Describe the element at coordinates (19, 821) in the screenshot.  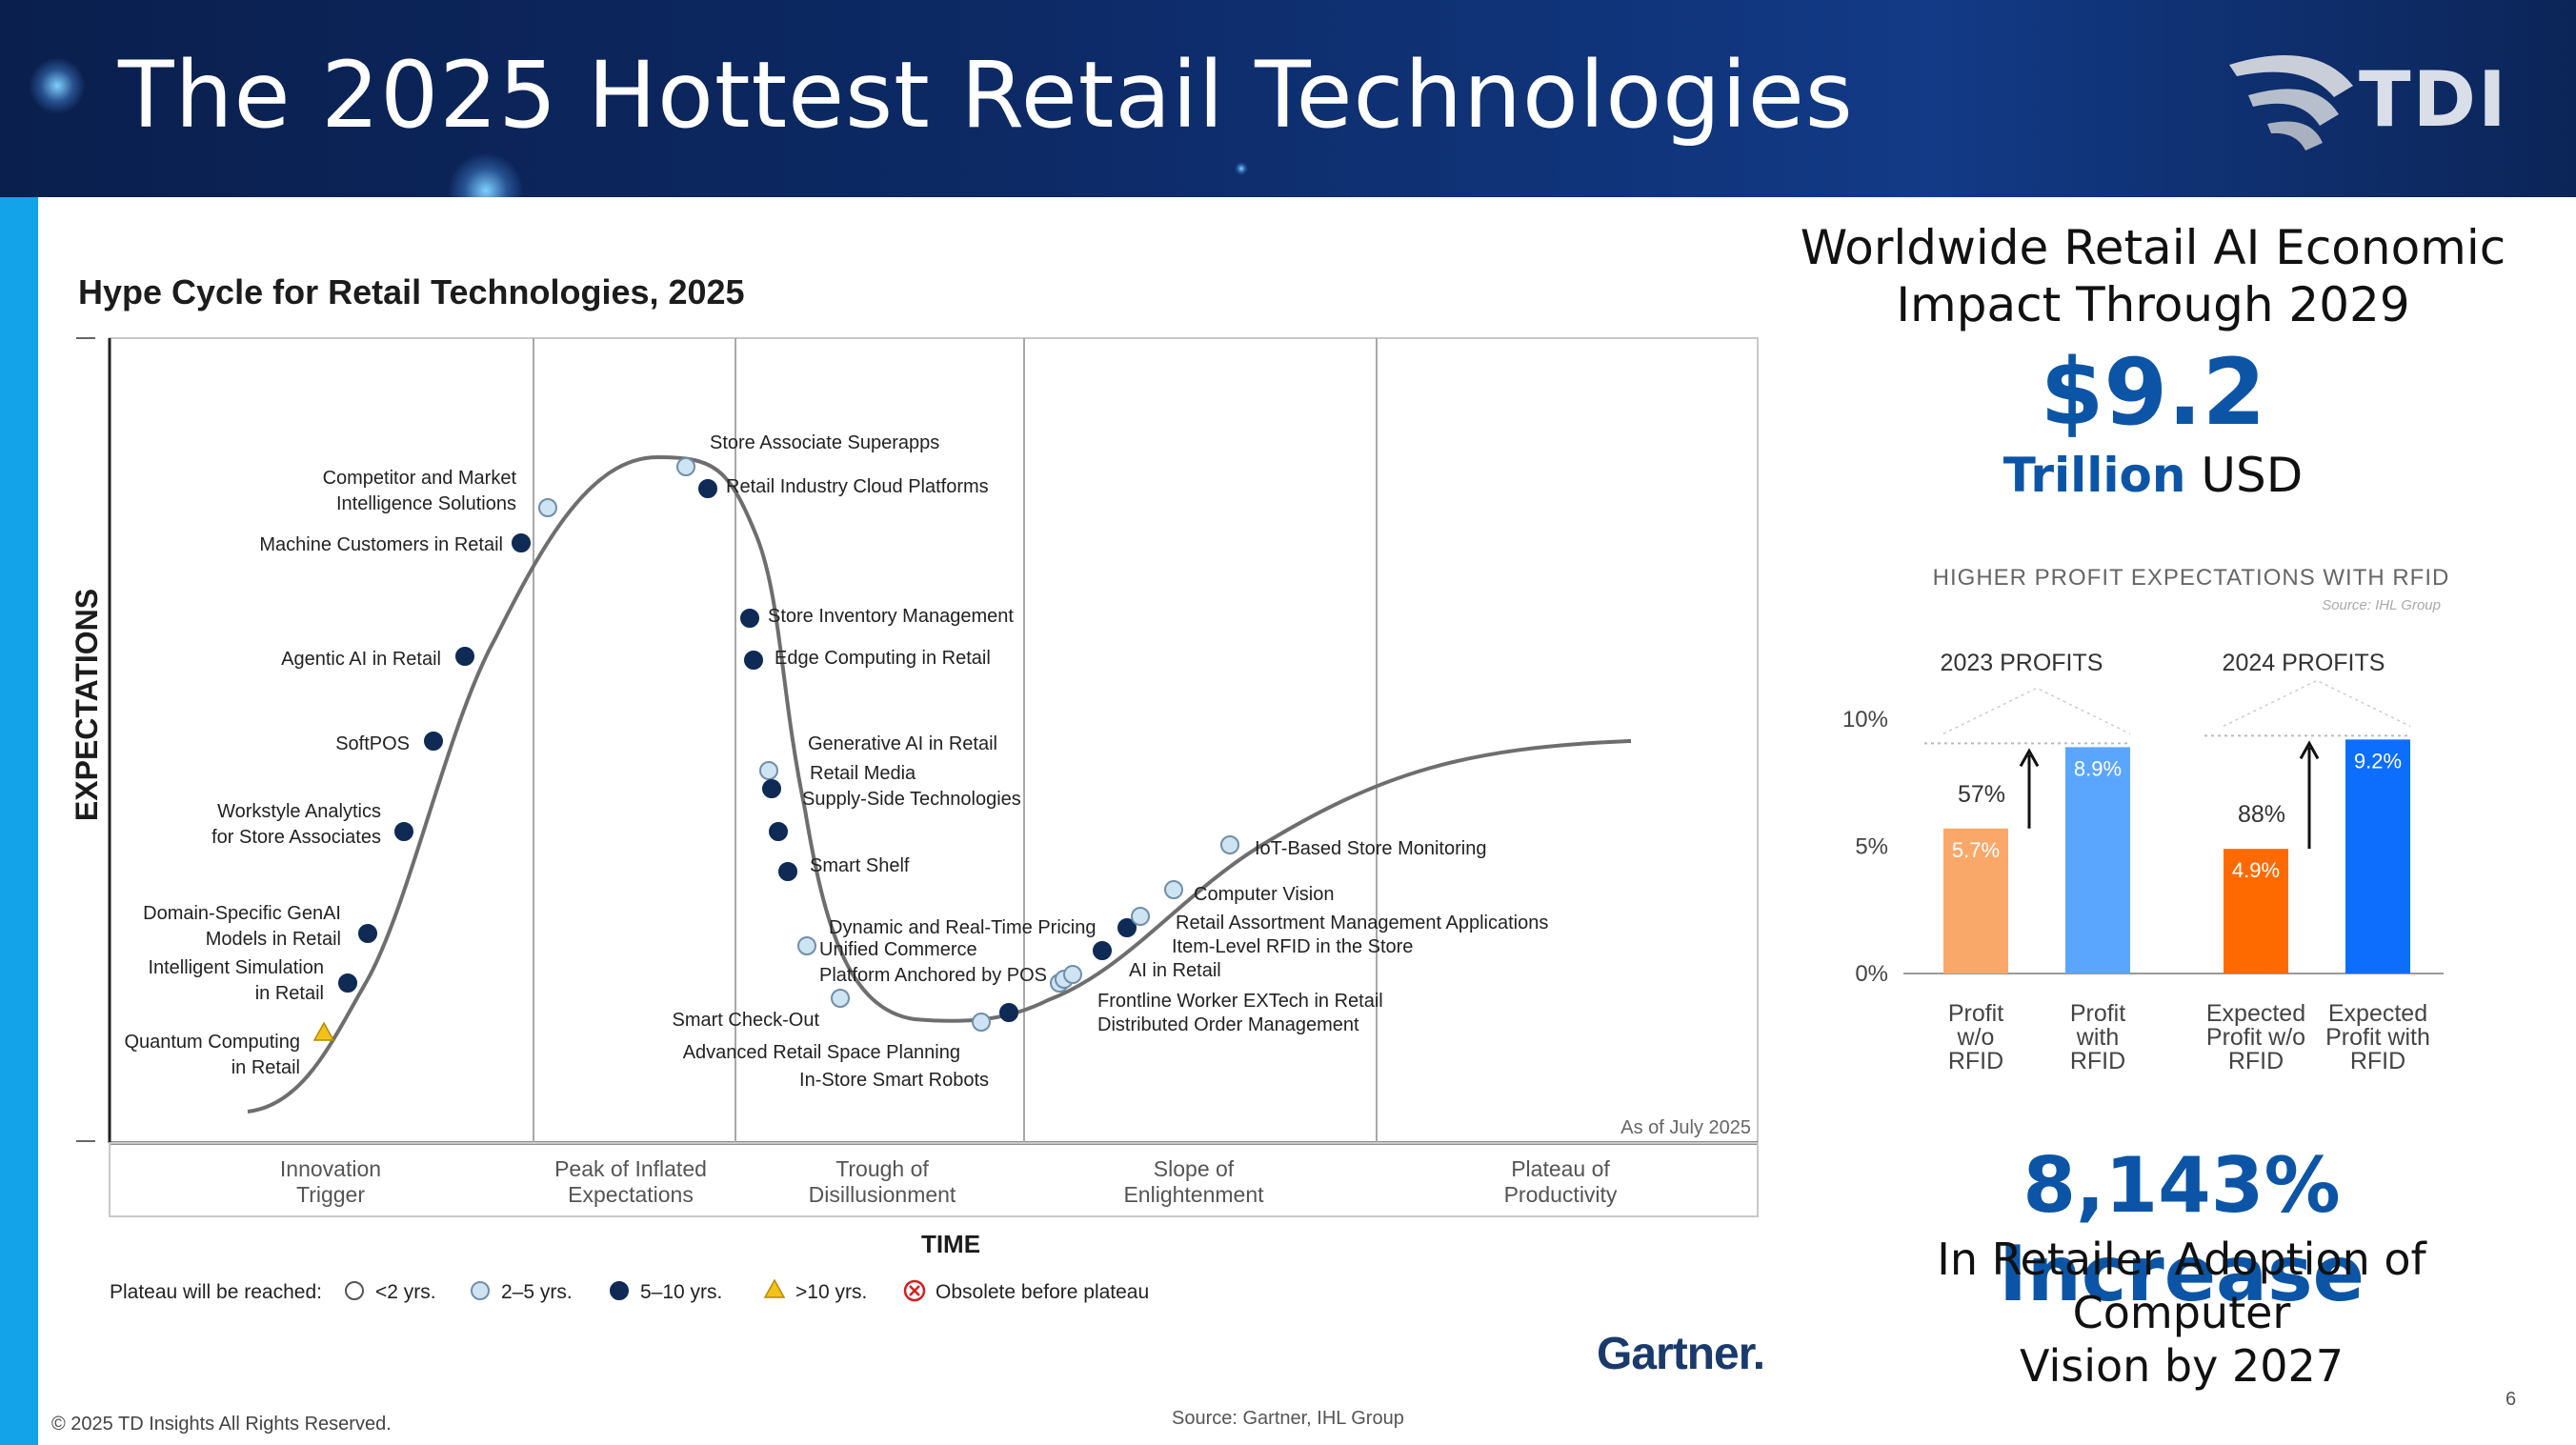
I see `accent-bar` at that location.